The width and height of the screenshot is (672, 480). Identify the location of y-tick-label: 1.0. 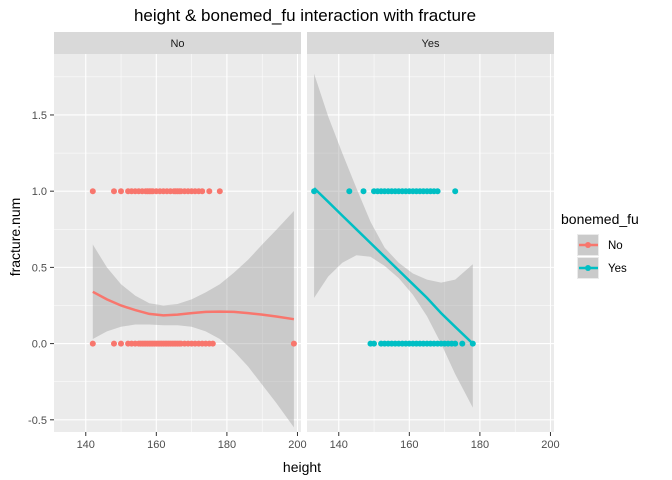
(39, 192).